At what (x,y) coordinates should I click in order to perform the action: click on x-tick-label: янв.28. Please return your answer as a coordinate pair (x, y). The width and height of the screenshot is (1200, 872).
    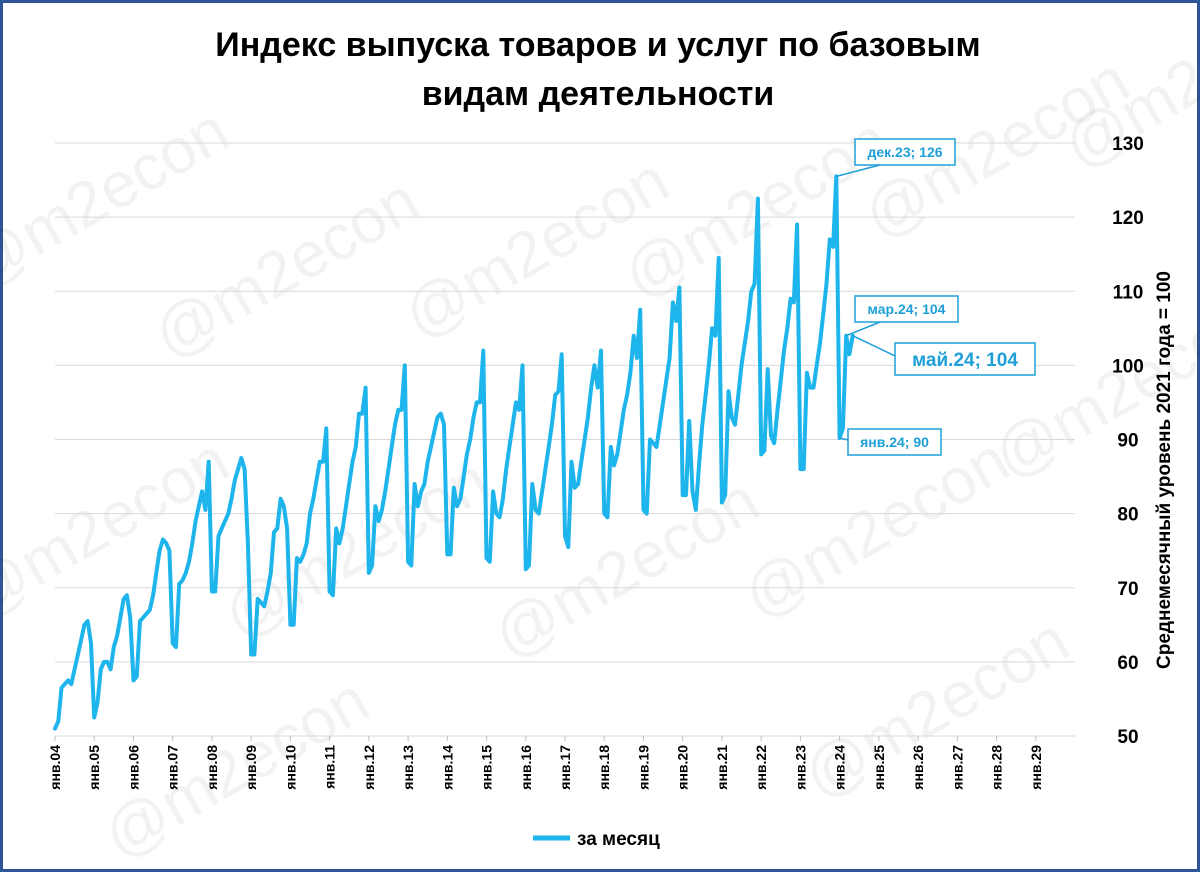
    Looking at the image, I should click on (997, 767).